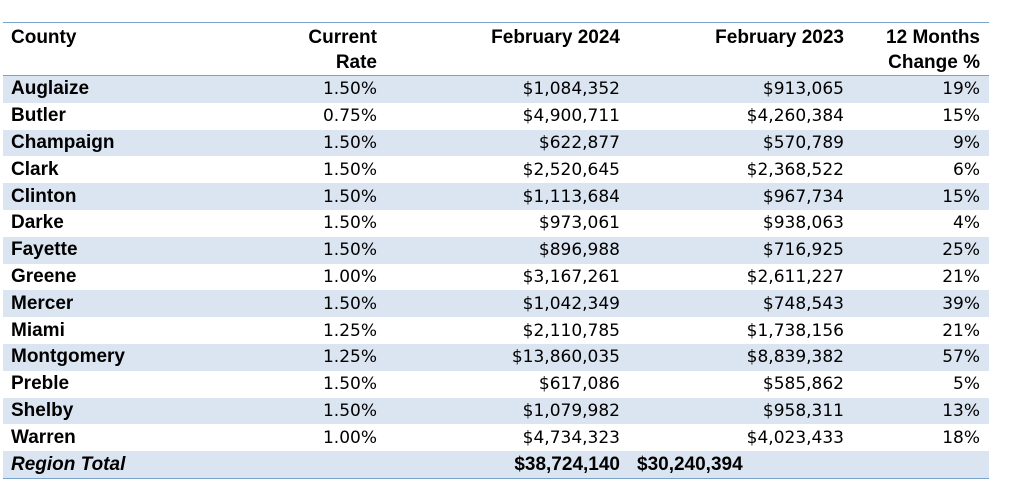 The width and height of the screenshot is (1009, 497). What do you see at coordinates (507, 411) in the screenshot?
I see `cell-feb2024: $1,079,982` at bounding box center [507, 411].